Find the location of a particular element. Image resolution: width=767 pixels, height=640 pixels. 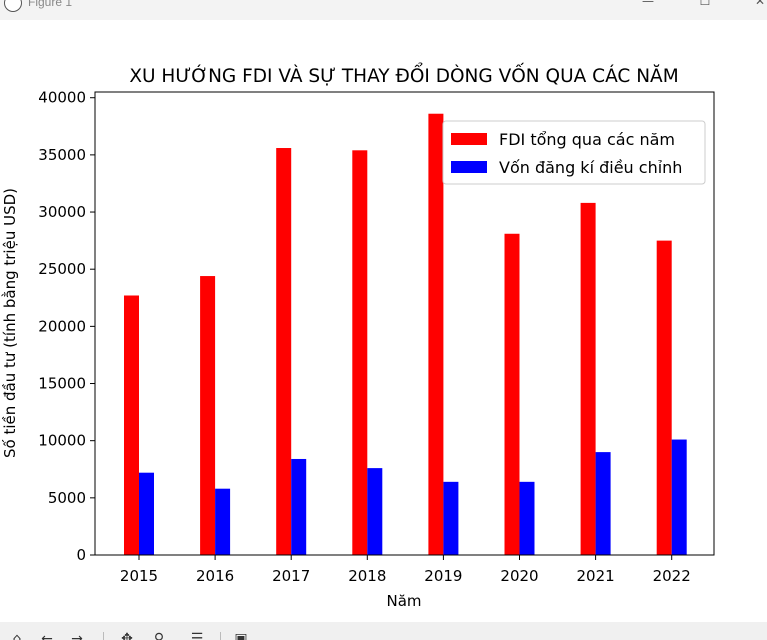

legend-label: FDI tổng qua các năm is located at coordinates (587, 139).